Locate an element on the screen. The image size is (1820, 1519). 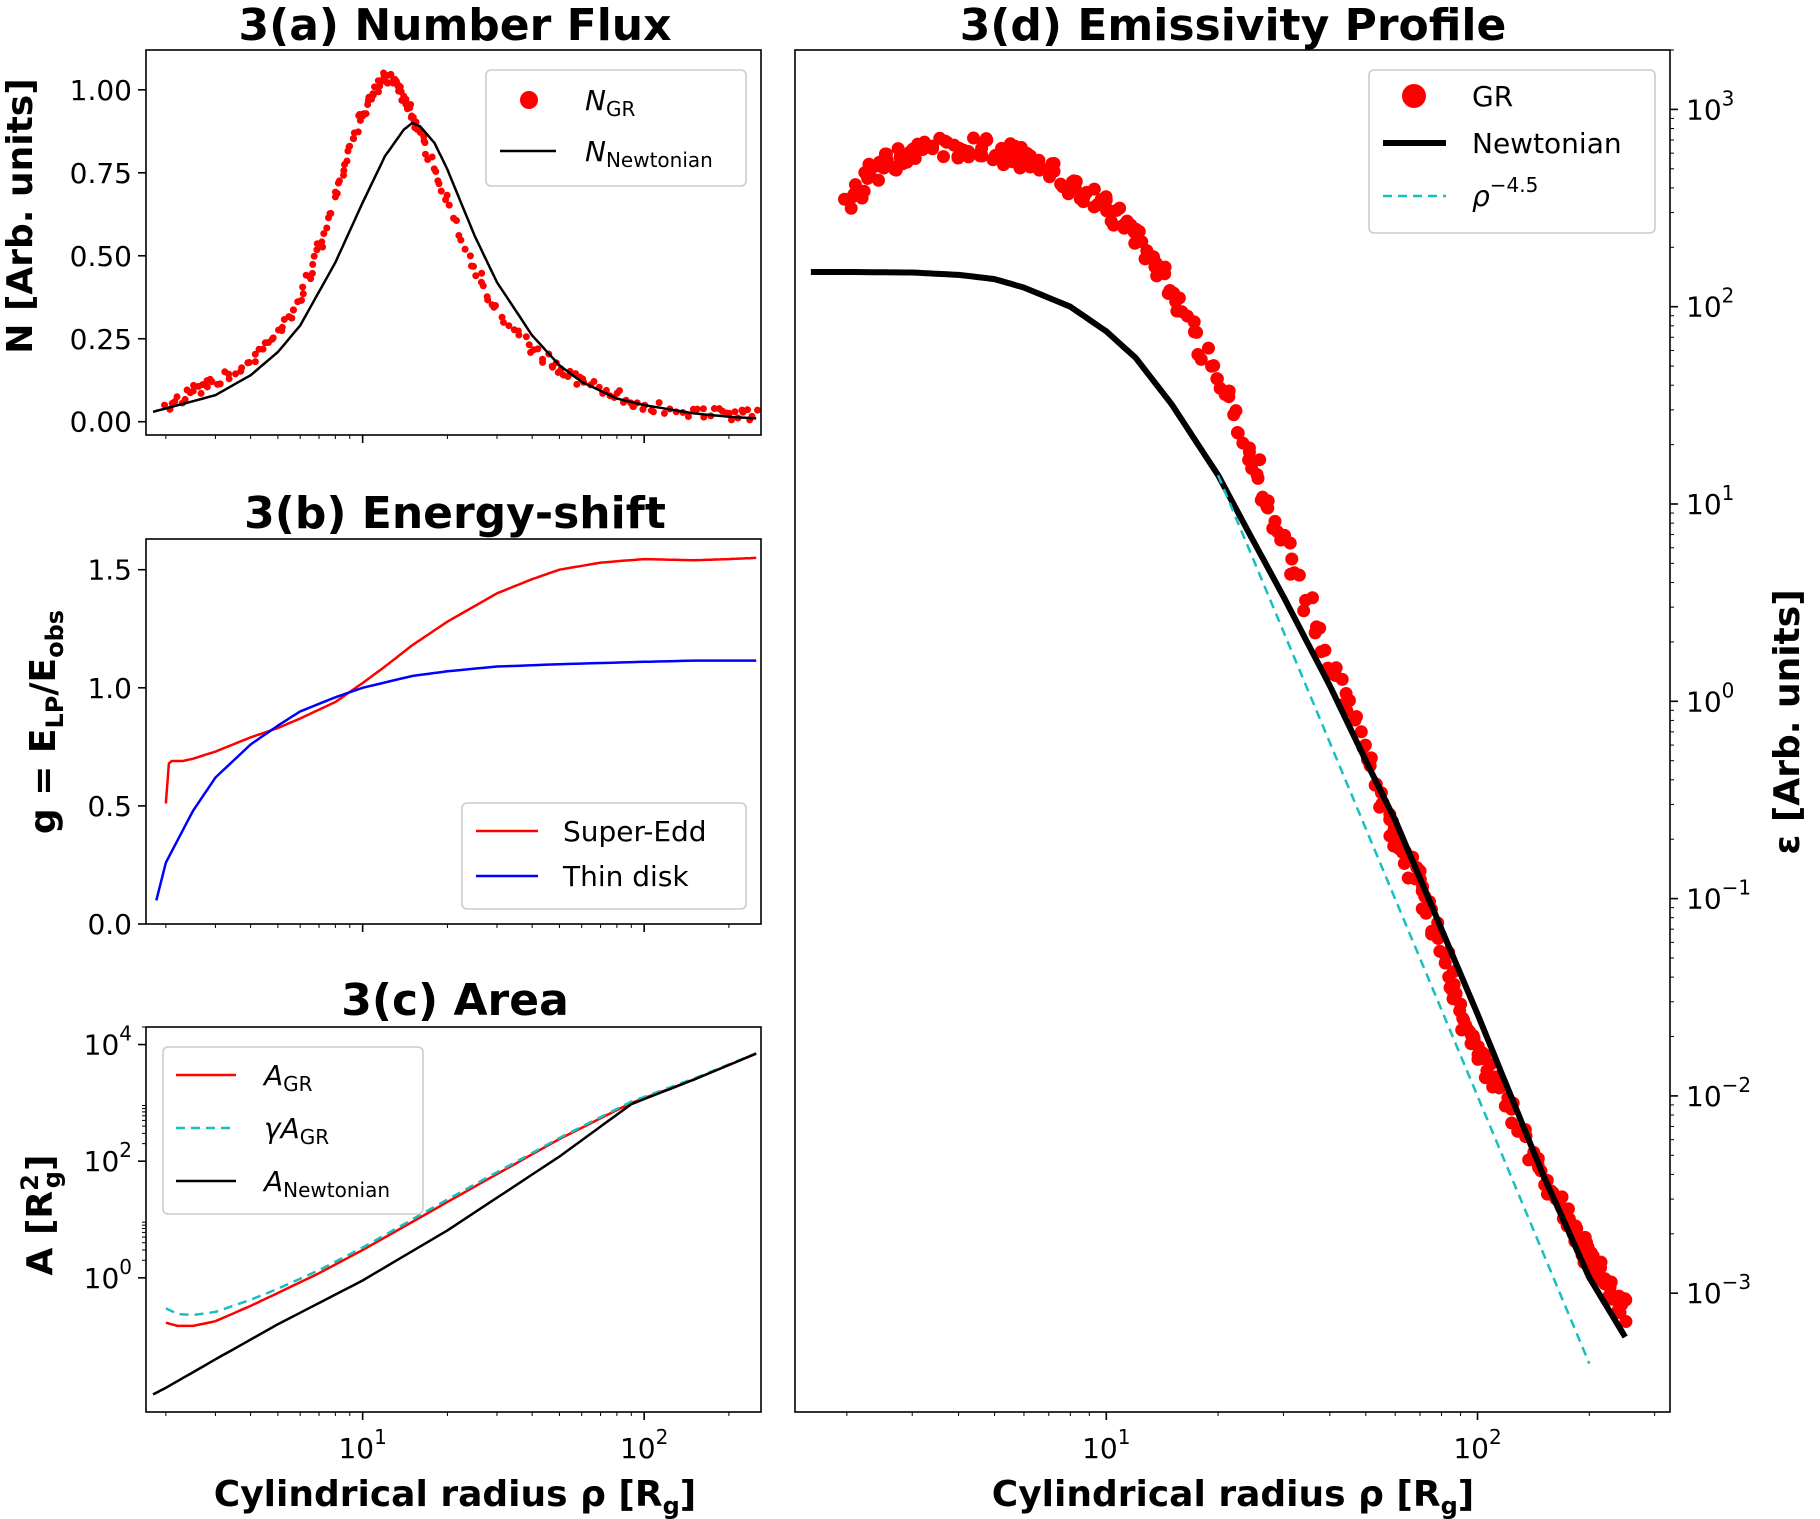
panel-d-ylabel: ε [Arb. units] is located at coordinates (1787, 721).